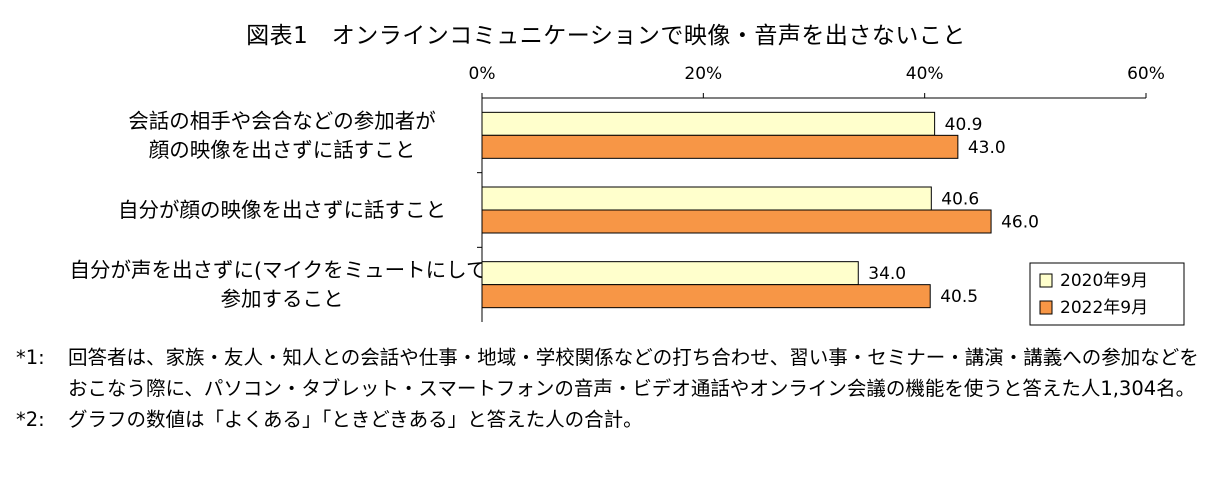 The width and height of the screenshot is (1212, 481). What do you see at coordinates (959, 297) in the screenshot?
I see `data-label: 40.5` at bounding box center [959, 297].